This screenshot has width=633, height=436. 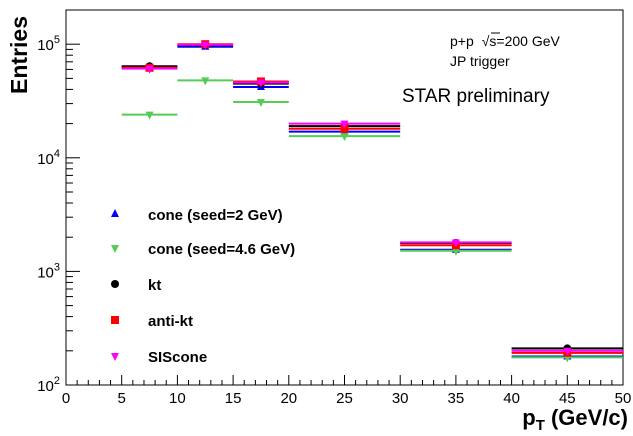 I want to click on x-axis-title-subscript: T, so click(x=540, y=425).